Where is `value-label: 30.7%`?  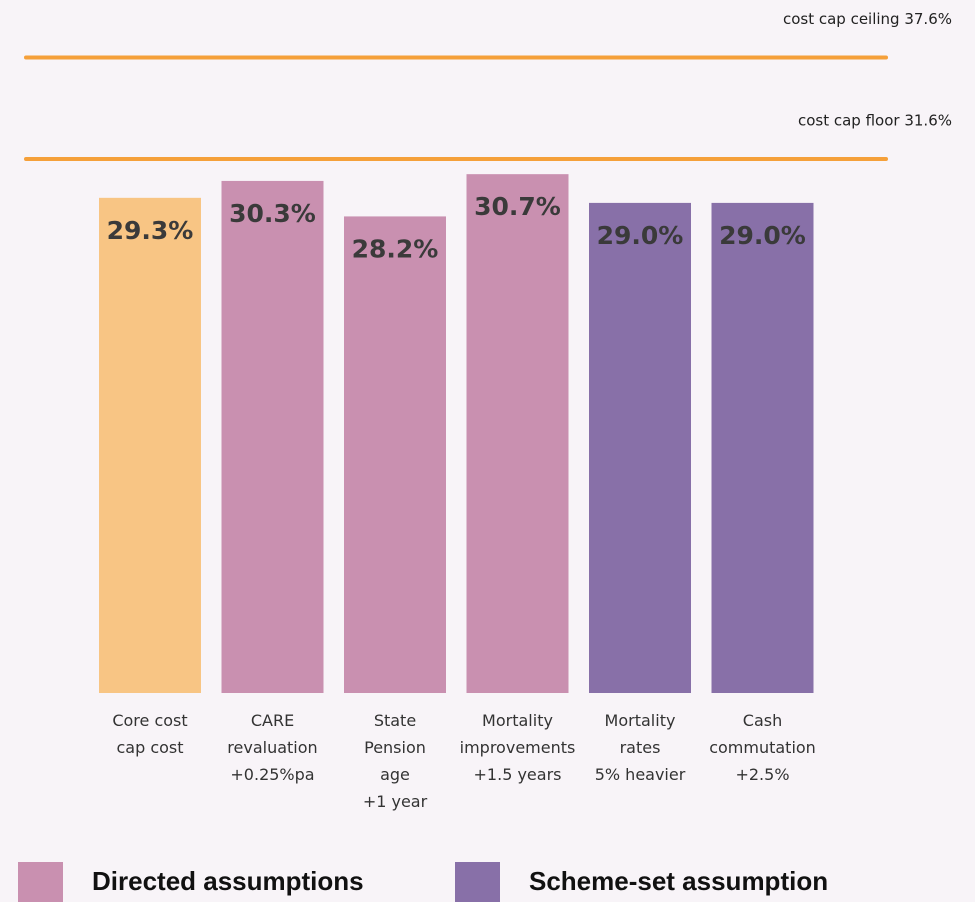
value-label: 30.7% is located at coordinates (517, 206).